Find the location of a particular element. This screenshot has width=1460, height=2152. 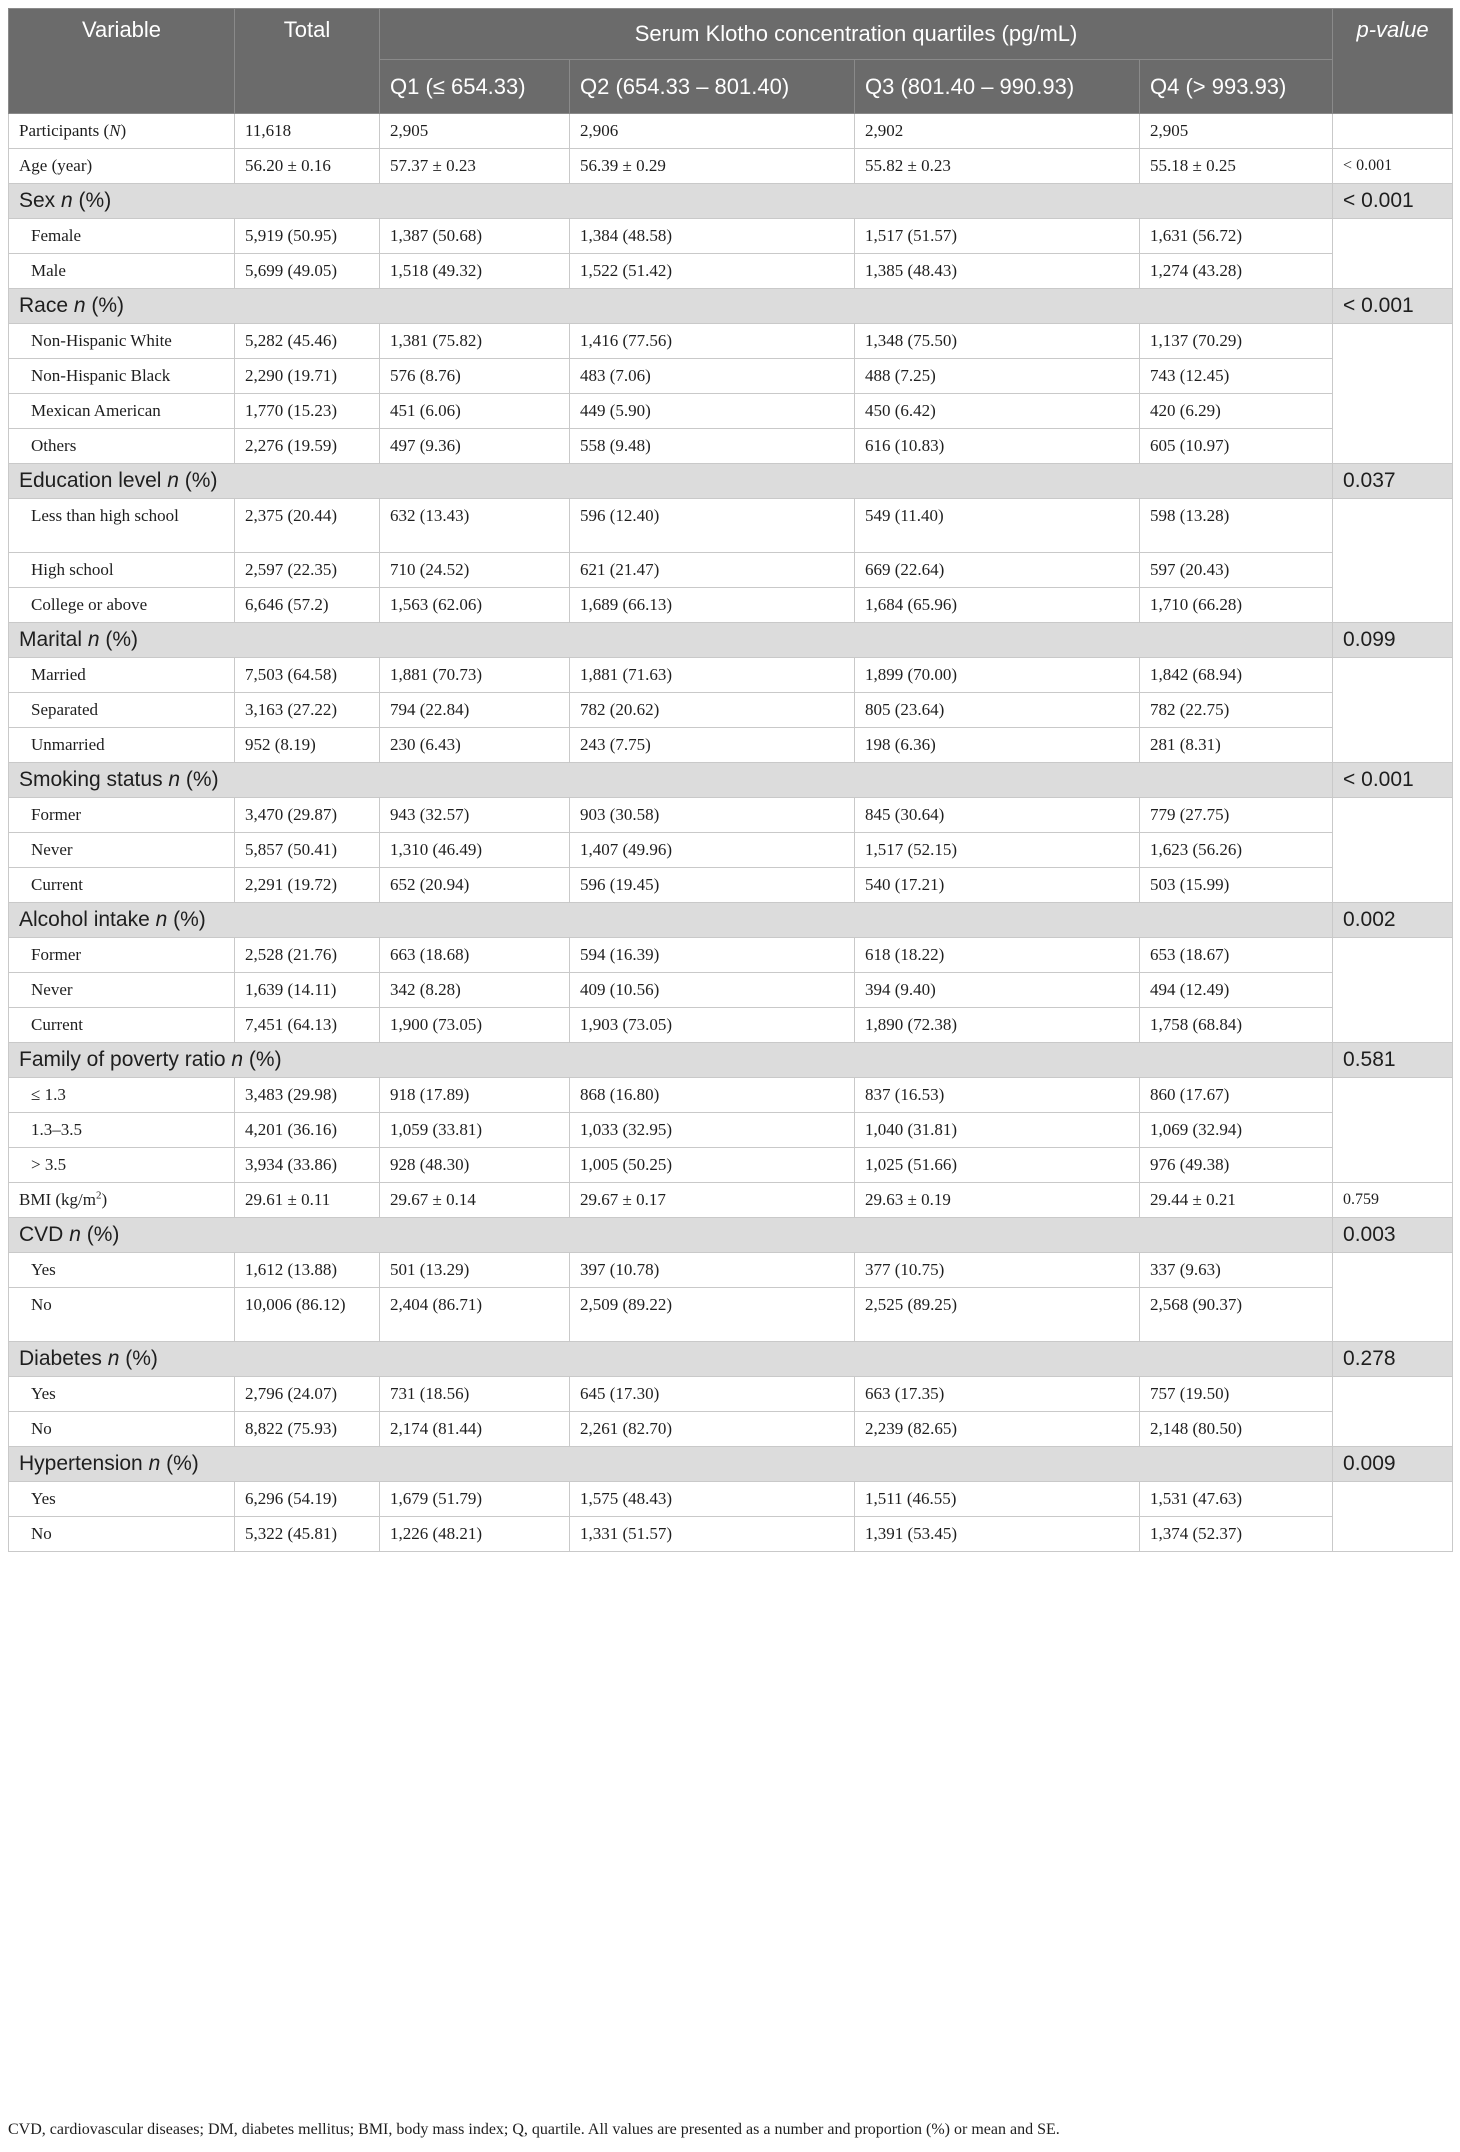

cell-q3: 488 (7.25) is located at coordinates (997, 376).